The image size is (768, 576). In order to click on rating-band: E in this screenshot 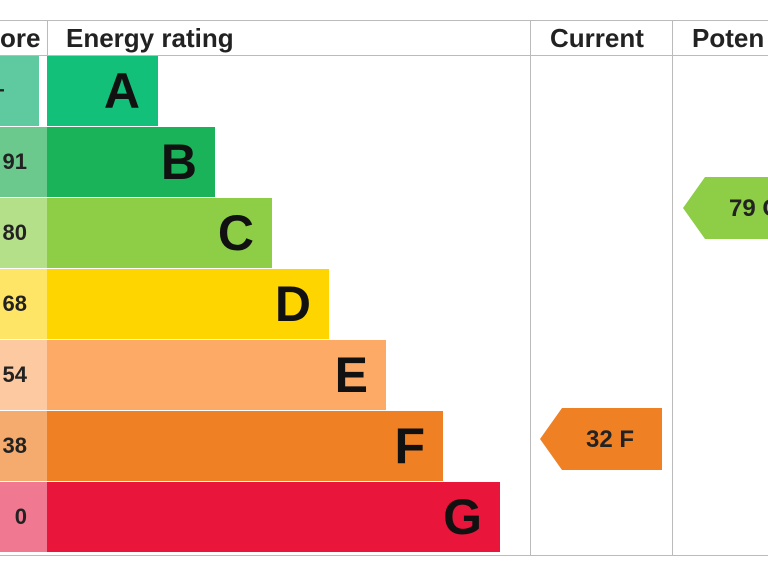, I will do `click(216, 375)`.